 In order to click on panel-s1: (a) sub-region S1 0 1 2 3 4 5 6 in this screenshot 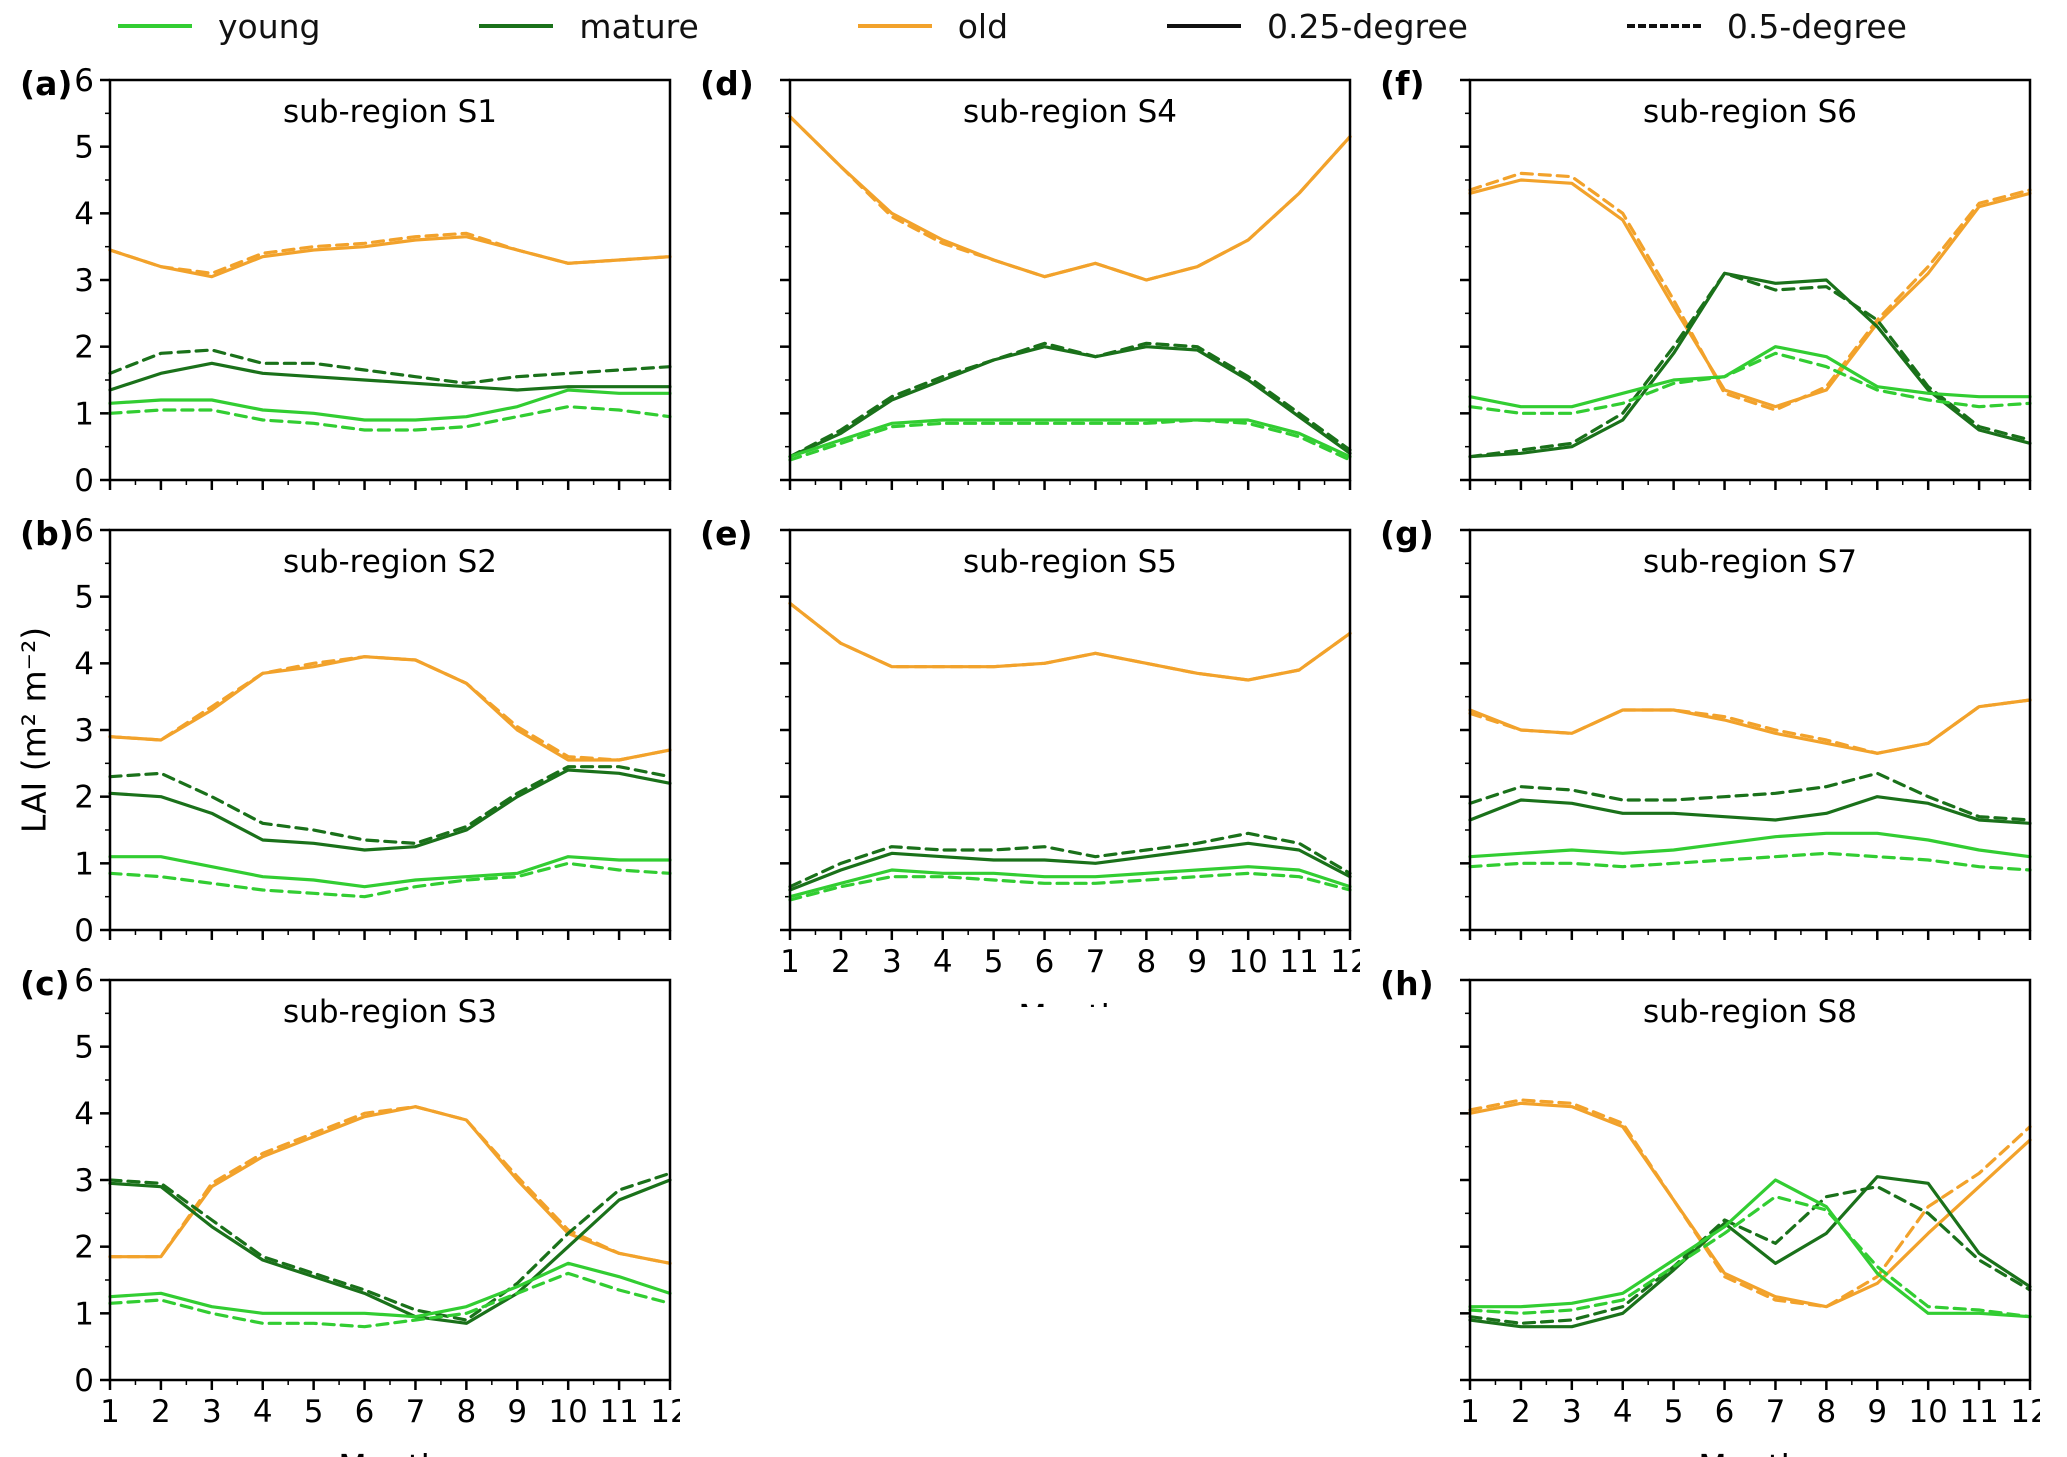, I will do `click(350, 275)`.